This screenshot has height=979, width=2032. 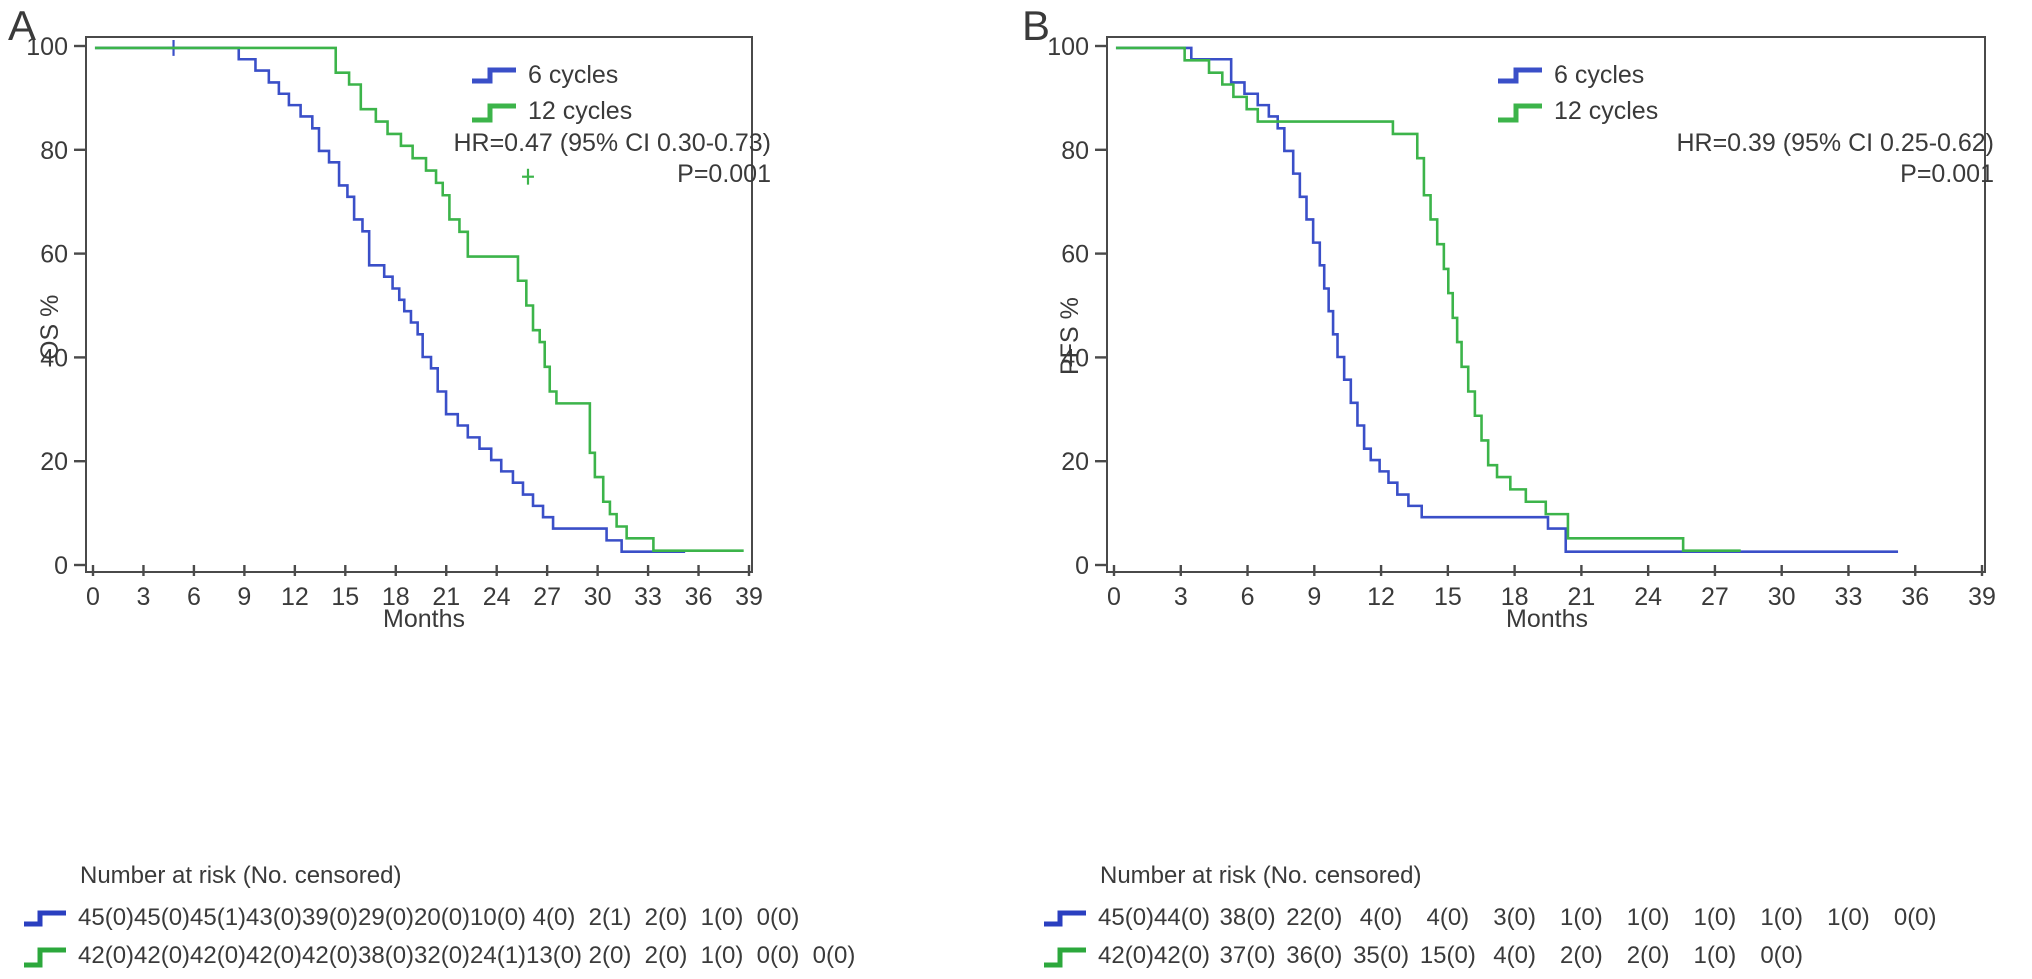 What do you see at coordinates (1182, 917) in the screenshot?
I see `risk-cell: 44(0)` at bounding box center [1182, 917].